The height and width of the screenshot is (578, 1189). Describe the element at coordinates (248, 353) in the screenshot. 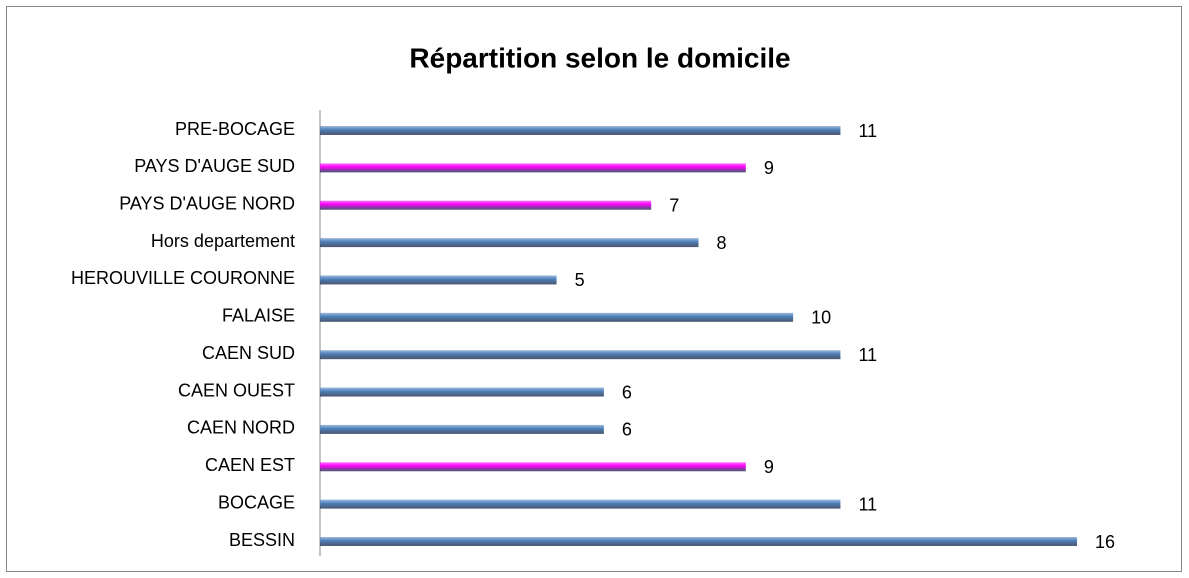

I see `y-tick-label: CAEN SUD` at that location.